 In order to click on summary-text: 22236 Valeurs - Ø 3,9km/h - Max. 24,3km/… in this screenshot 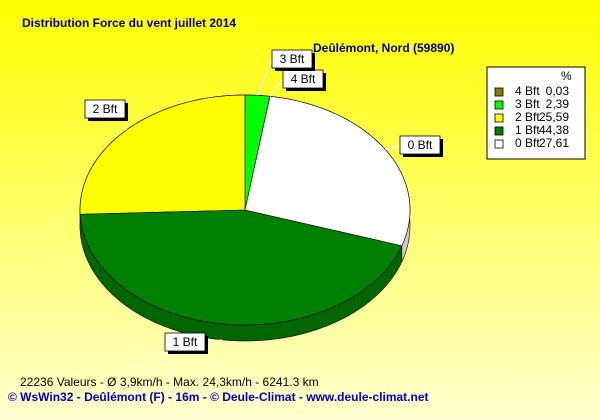, I will do `click(169, 382)`.